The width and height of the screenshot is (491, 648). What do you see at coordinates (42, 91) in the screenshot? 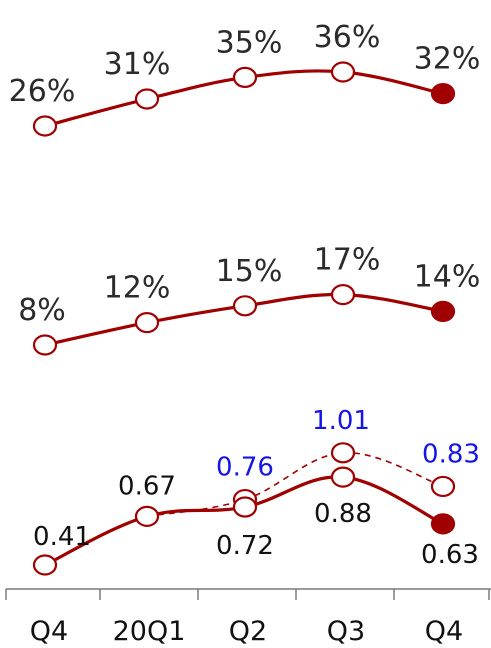
I see `data-label: 26%` at bounding box center [42, 91].